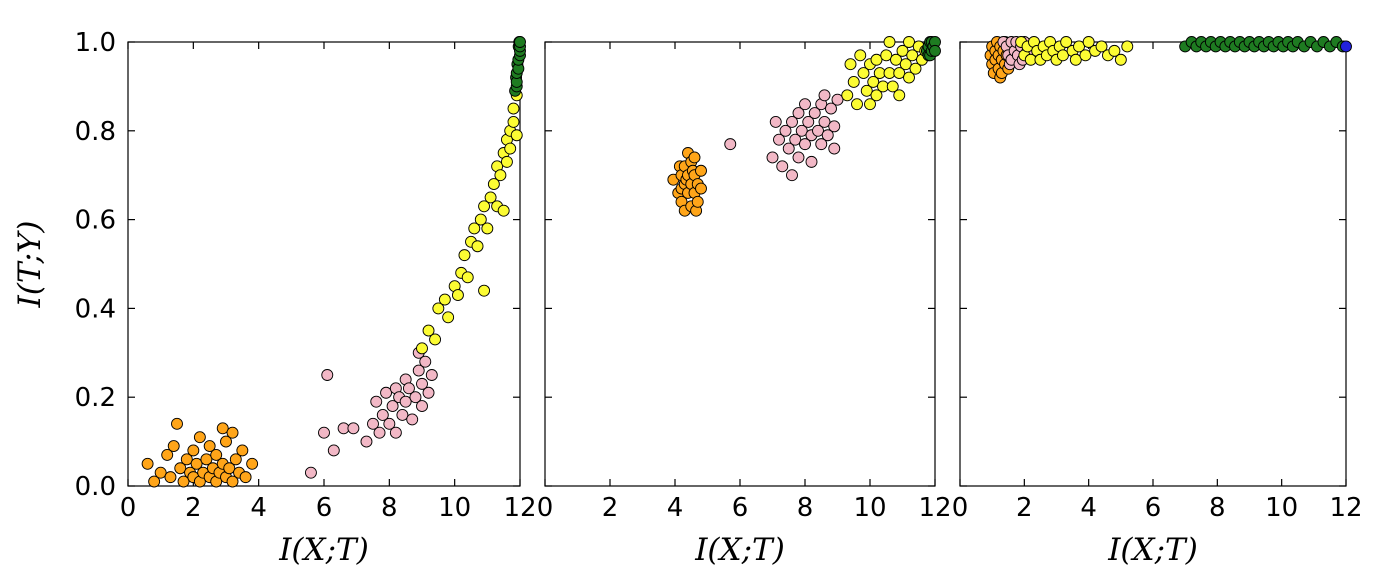 The width and height of the screenshot is (1390, 580). Describe the element at coordinates (95, 309) in the screenshot. I see `y-tick-label: 0.4` at that location.